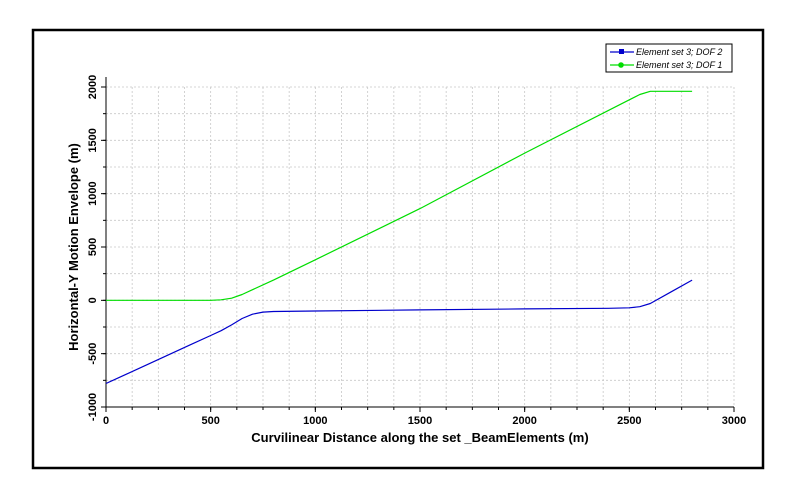 The height and width of the screenshot is (501, 787). What do you see at coordinates (93, 87) in the screenshot?
I see `y-tick-label: 2000` at bounding box center [93, 87].